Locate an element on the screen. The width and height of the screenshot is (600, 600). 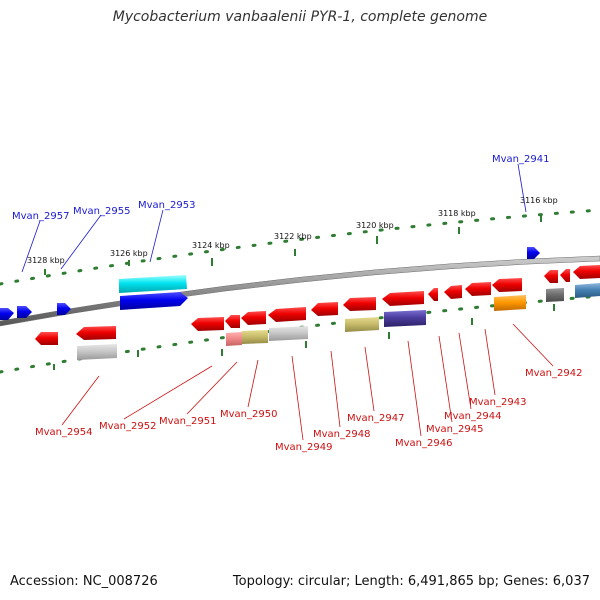
gene-label: Mvan_2946 is located at coordinates (423, 443).